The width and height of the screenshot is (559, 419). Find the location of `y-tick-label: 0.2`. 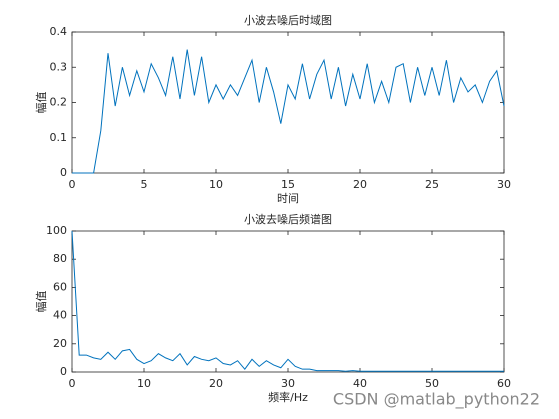

y-tick-label: 0.2 is located at coordinates (59, 102).